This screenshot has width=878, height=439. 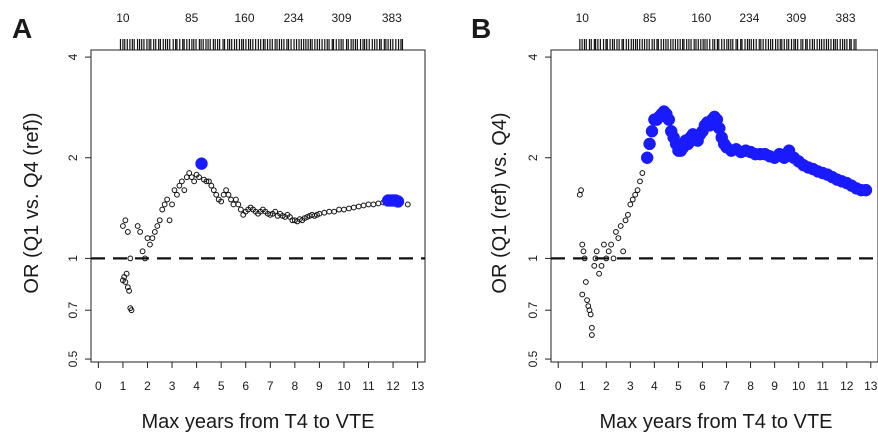 What do you see at coordinates (846, 18) in the screenshot?
I see `top-axis-label: 383` at bounding box center [846, 18].